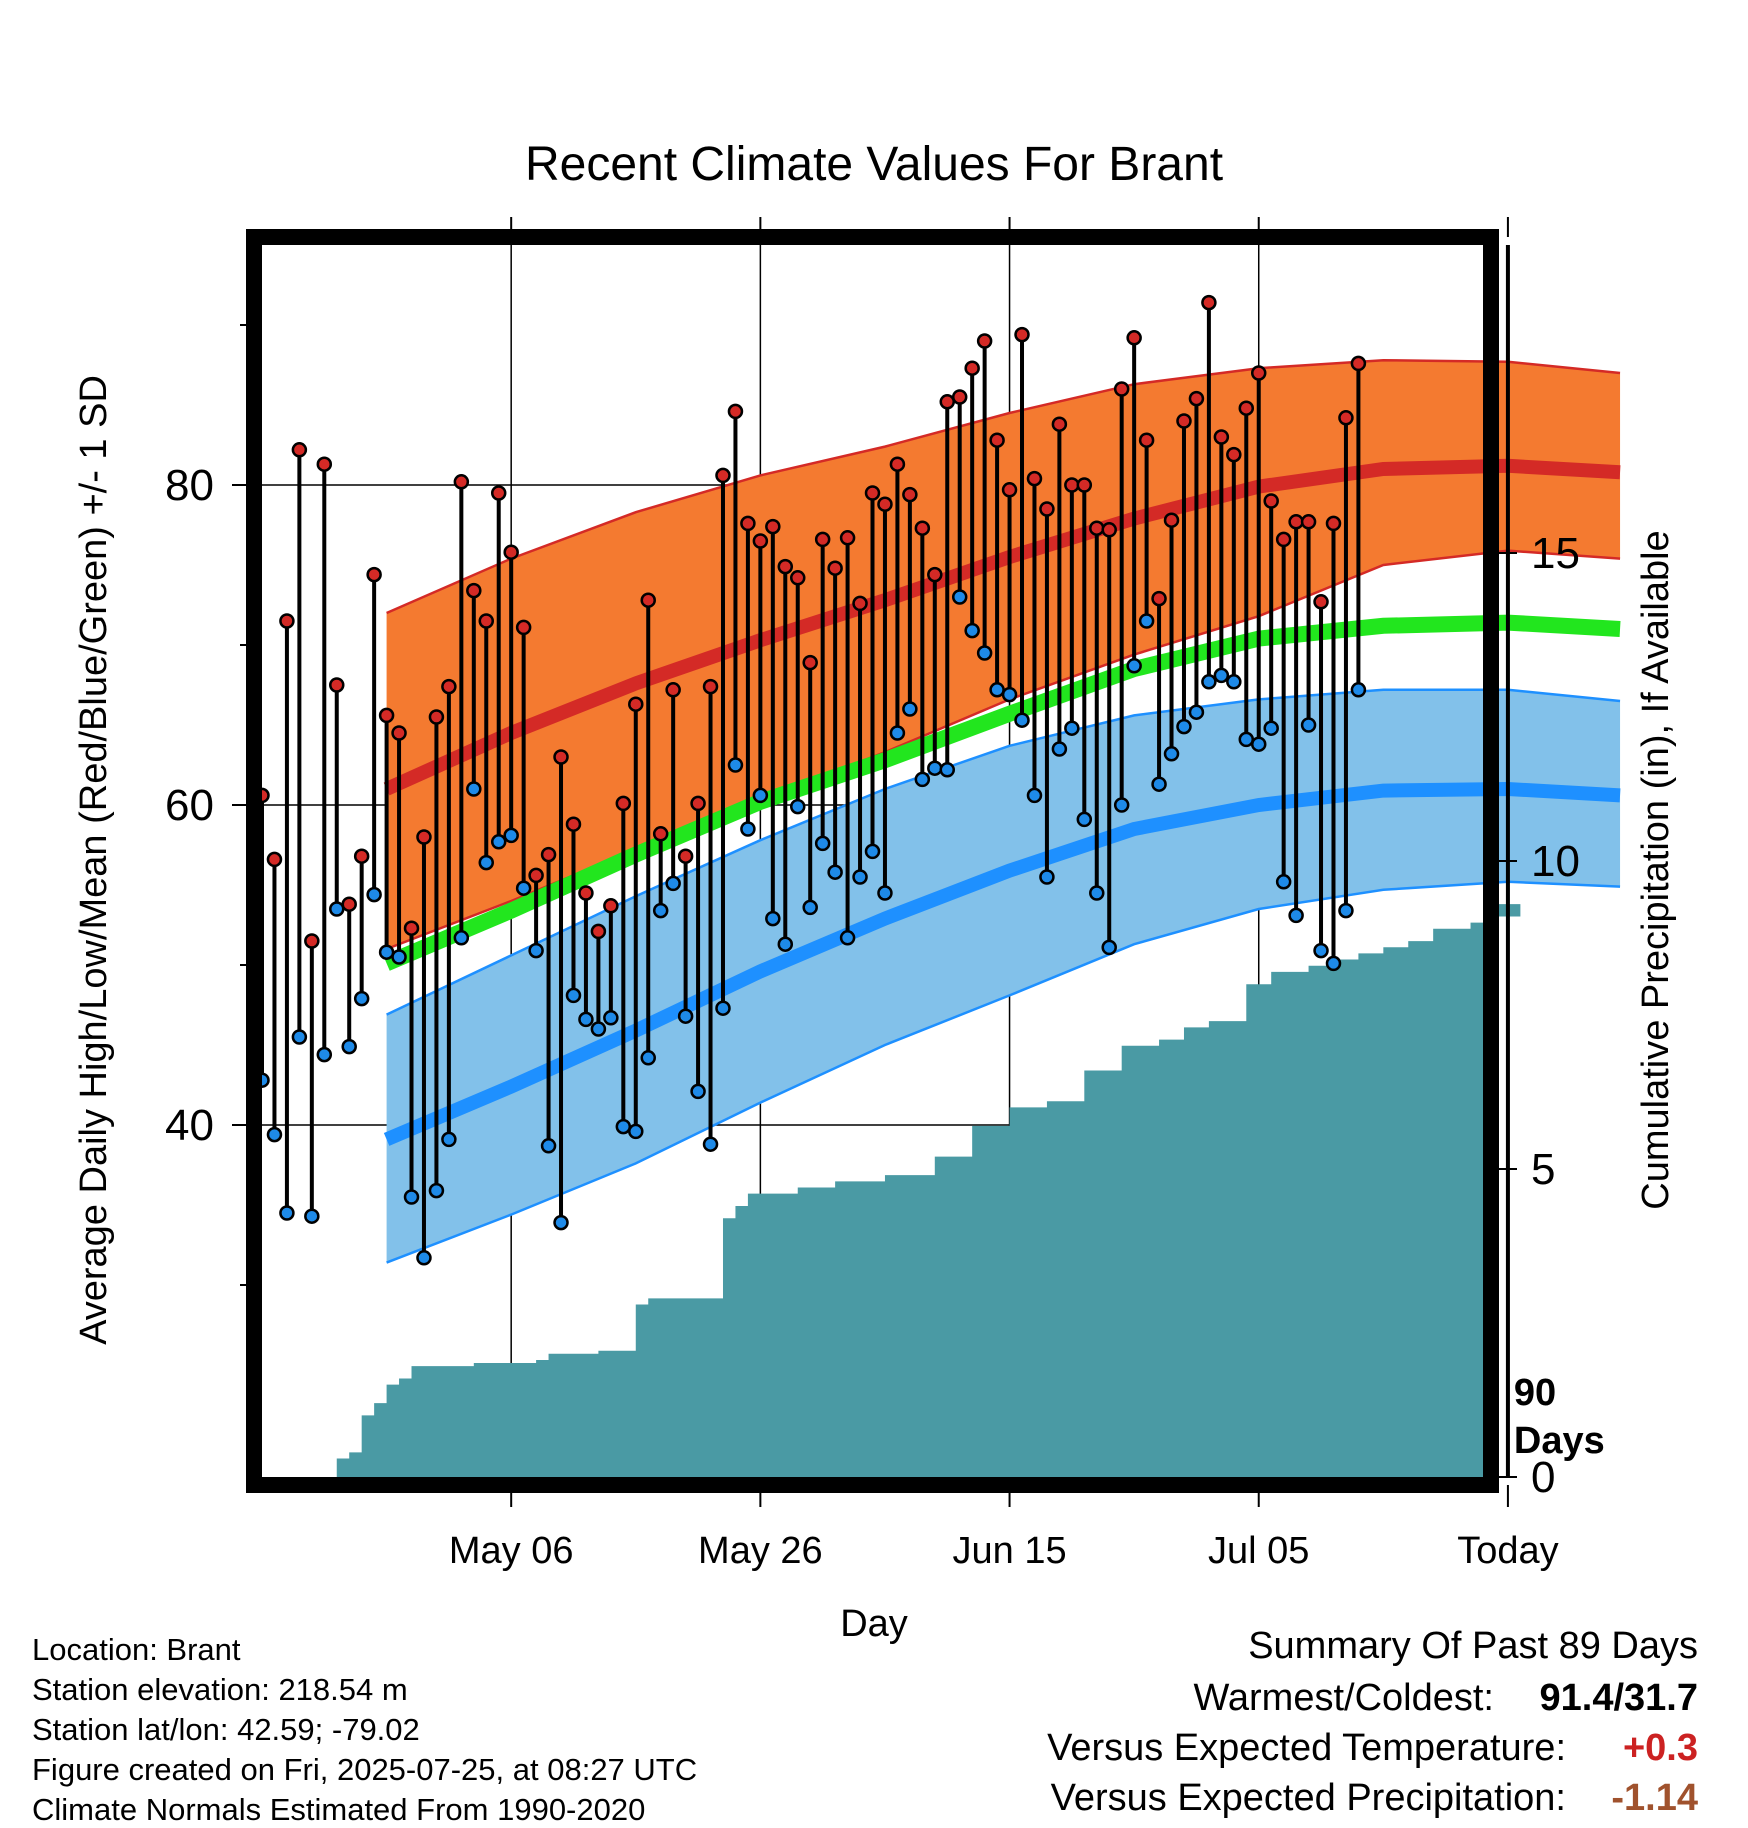 Image resolution: width=1748 pixels, height=1828 pixels. Describe the element at coordinates (1654, 1798) in the screenshot. I see `precip-value: -1.14` at that location.